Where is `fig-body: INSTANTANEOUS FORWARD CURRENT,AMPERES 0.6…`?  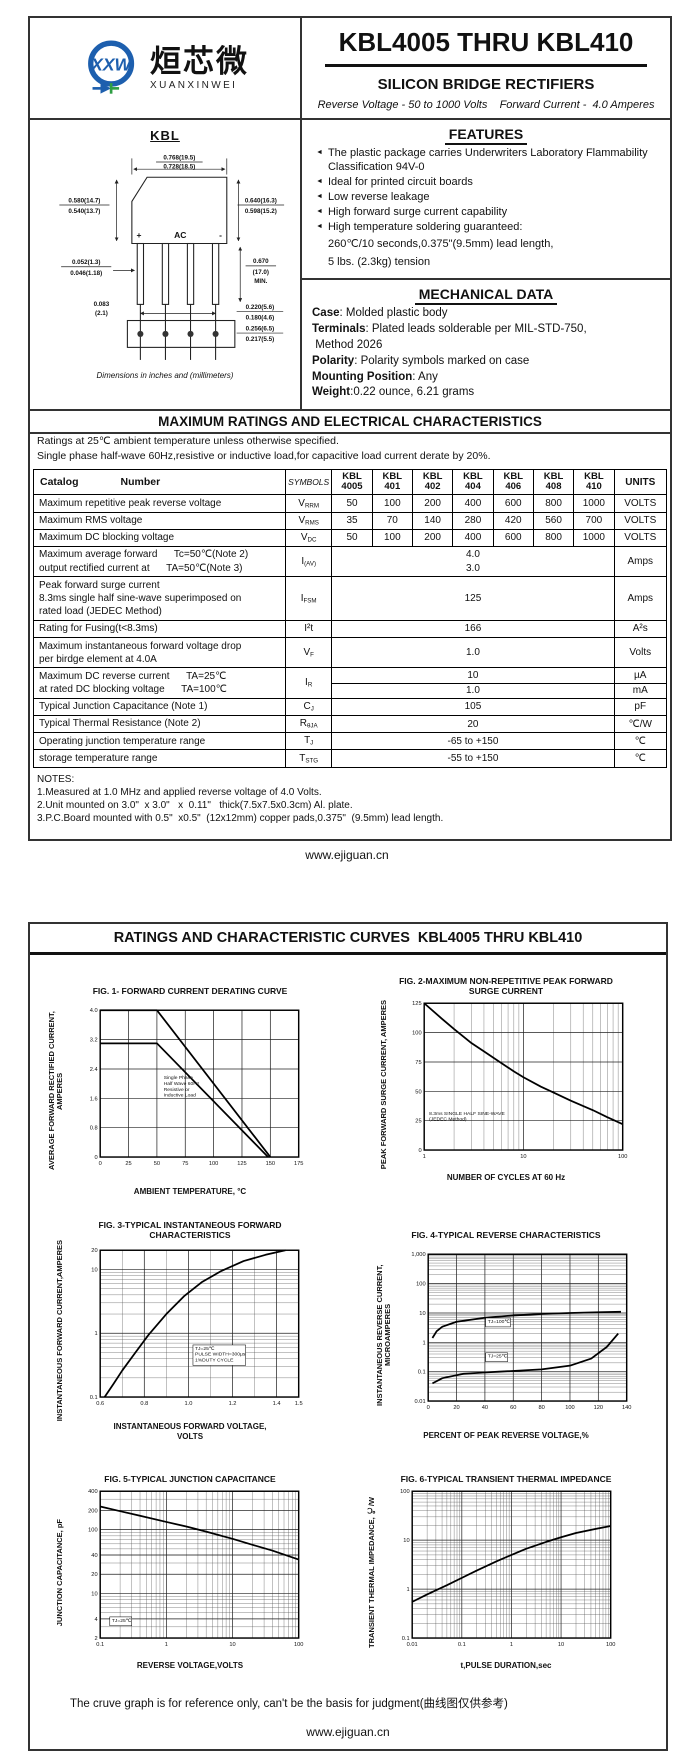
fig-body: INSTANTANEOUS FORWARD CURRENT,AMPERES 0.6… is located at coordinates (189, 1330).